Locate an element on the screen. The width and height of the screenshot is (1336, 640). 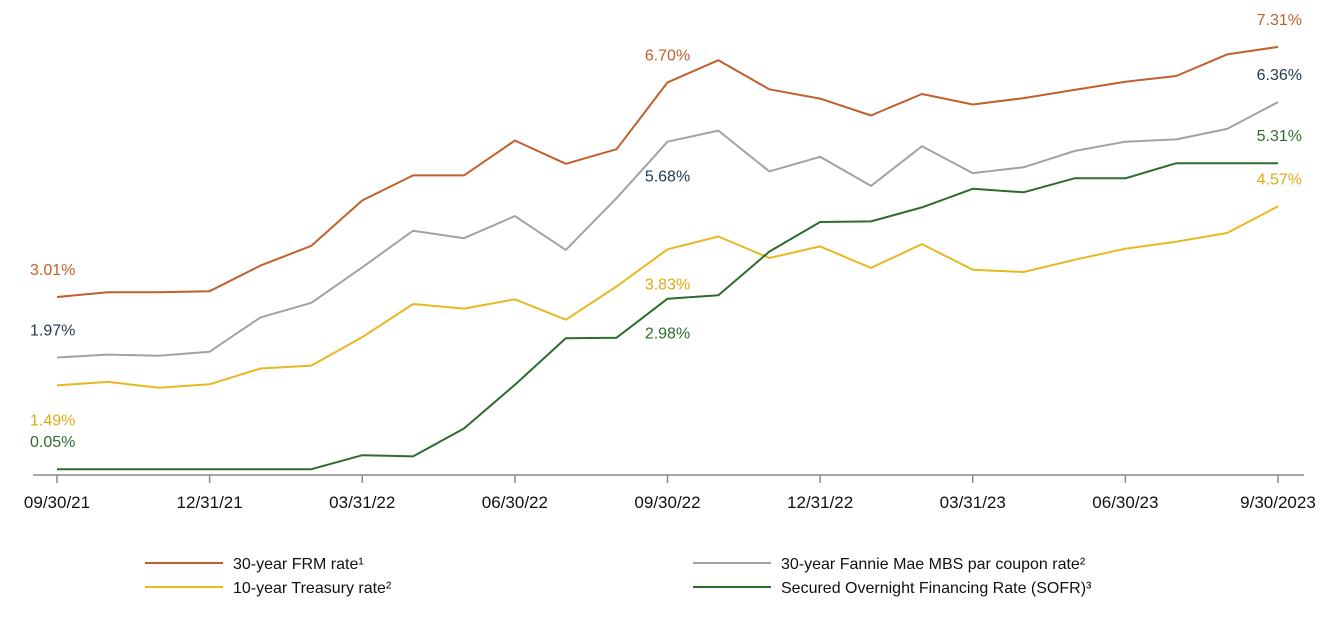
legend-label: 30-year FRM rate¹ is located at coordinates (298, 564).